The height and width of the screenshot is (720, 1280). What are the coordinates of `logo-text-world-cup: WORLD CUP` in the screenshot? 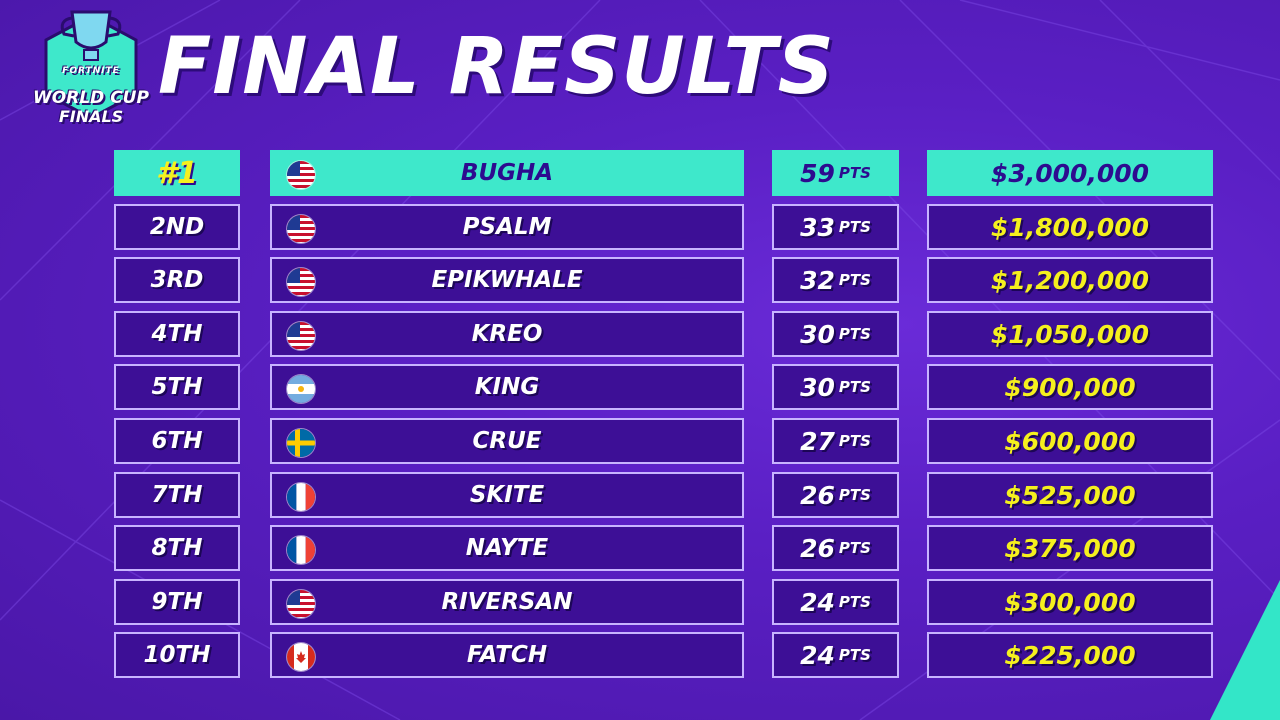 It's located at (91, 98).